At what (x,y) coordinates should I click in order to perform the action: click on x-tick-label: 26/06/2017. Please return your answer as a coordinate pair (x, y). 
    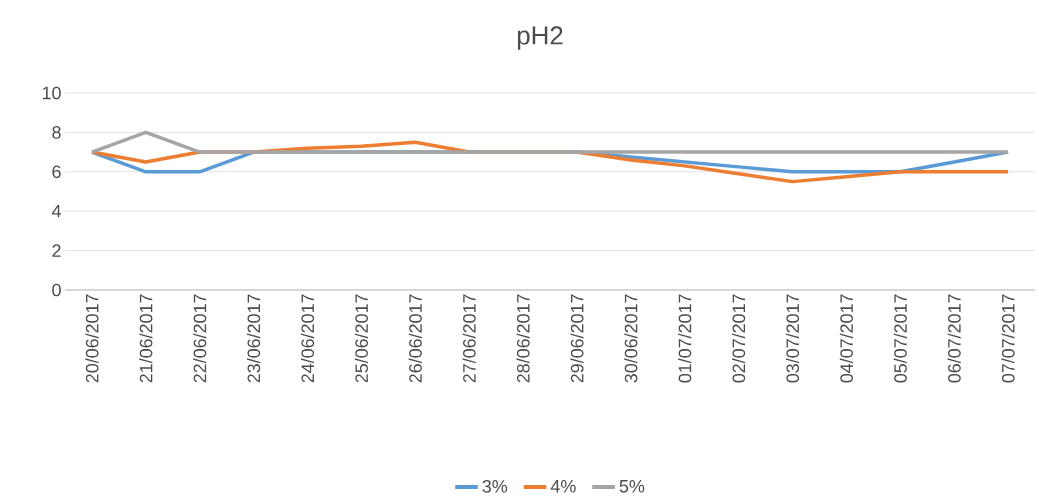
    Looking at the image, I should click on (415, 338).